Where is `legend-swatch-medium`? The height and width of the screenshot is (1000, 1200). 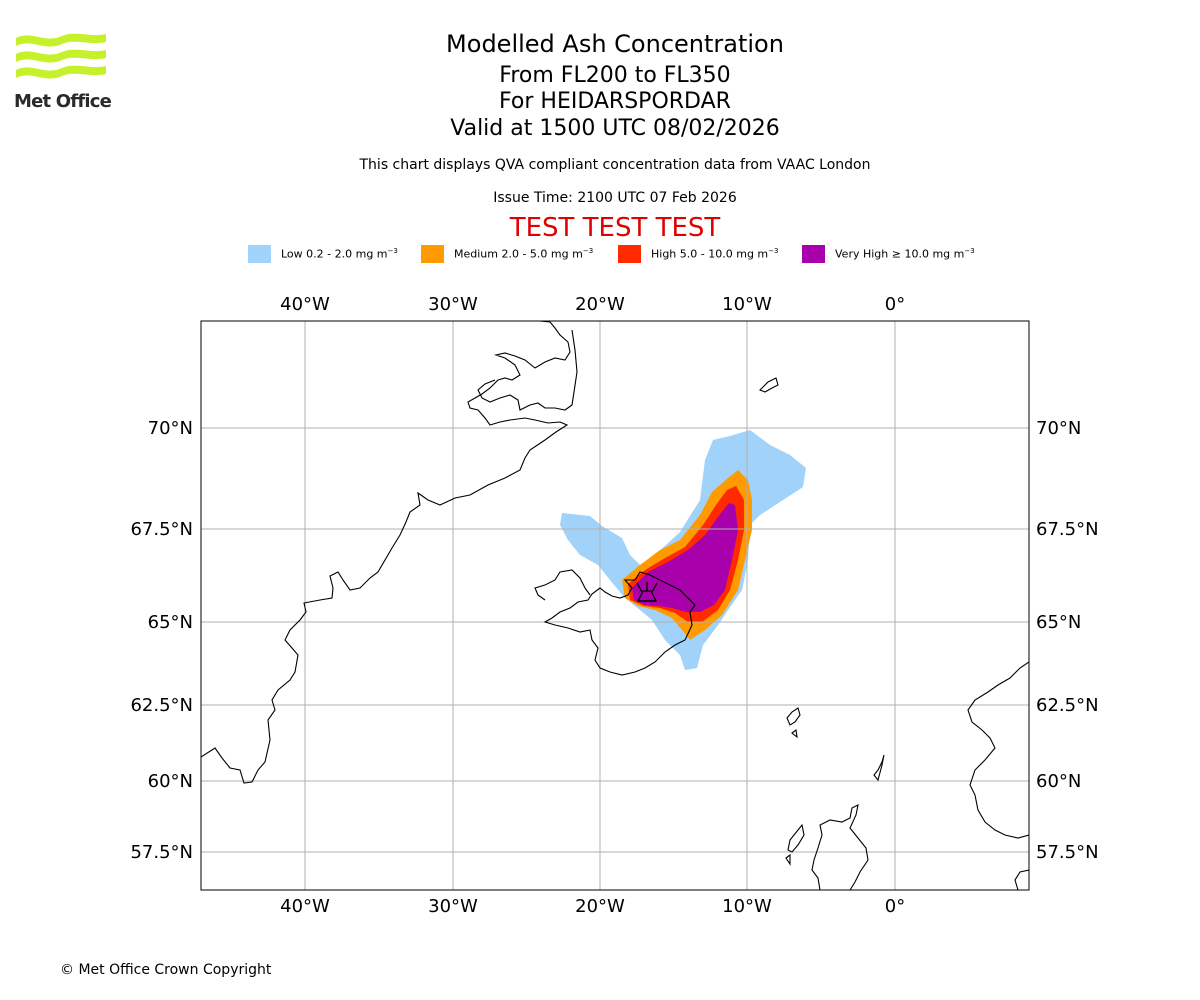
legend-swatch-medium is located at coordinates (432, 254).